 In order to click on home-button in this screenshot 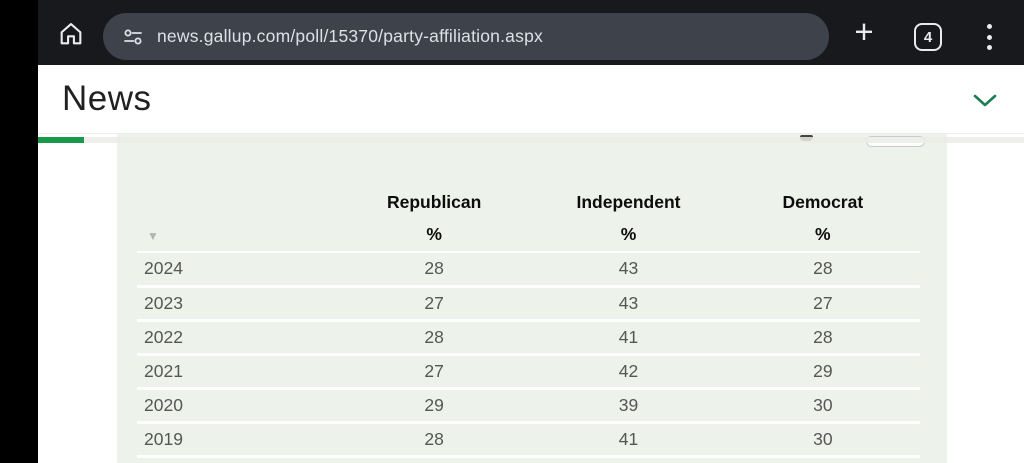, I will do `click(71, 34)`.